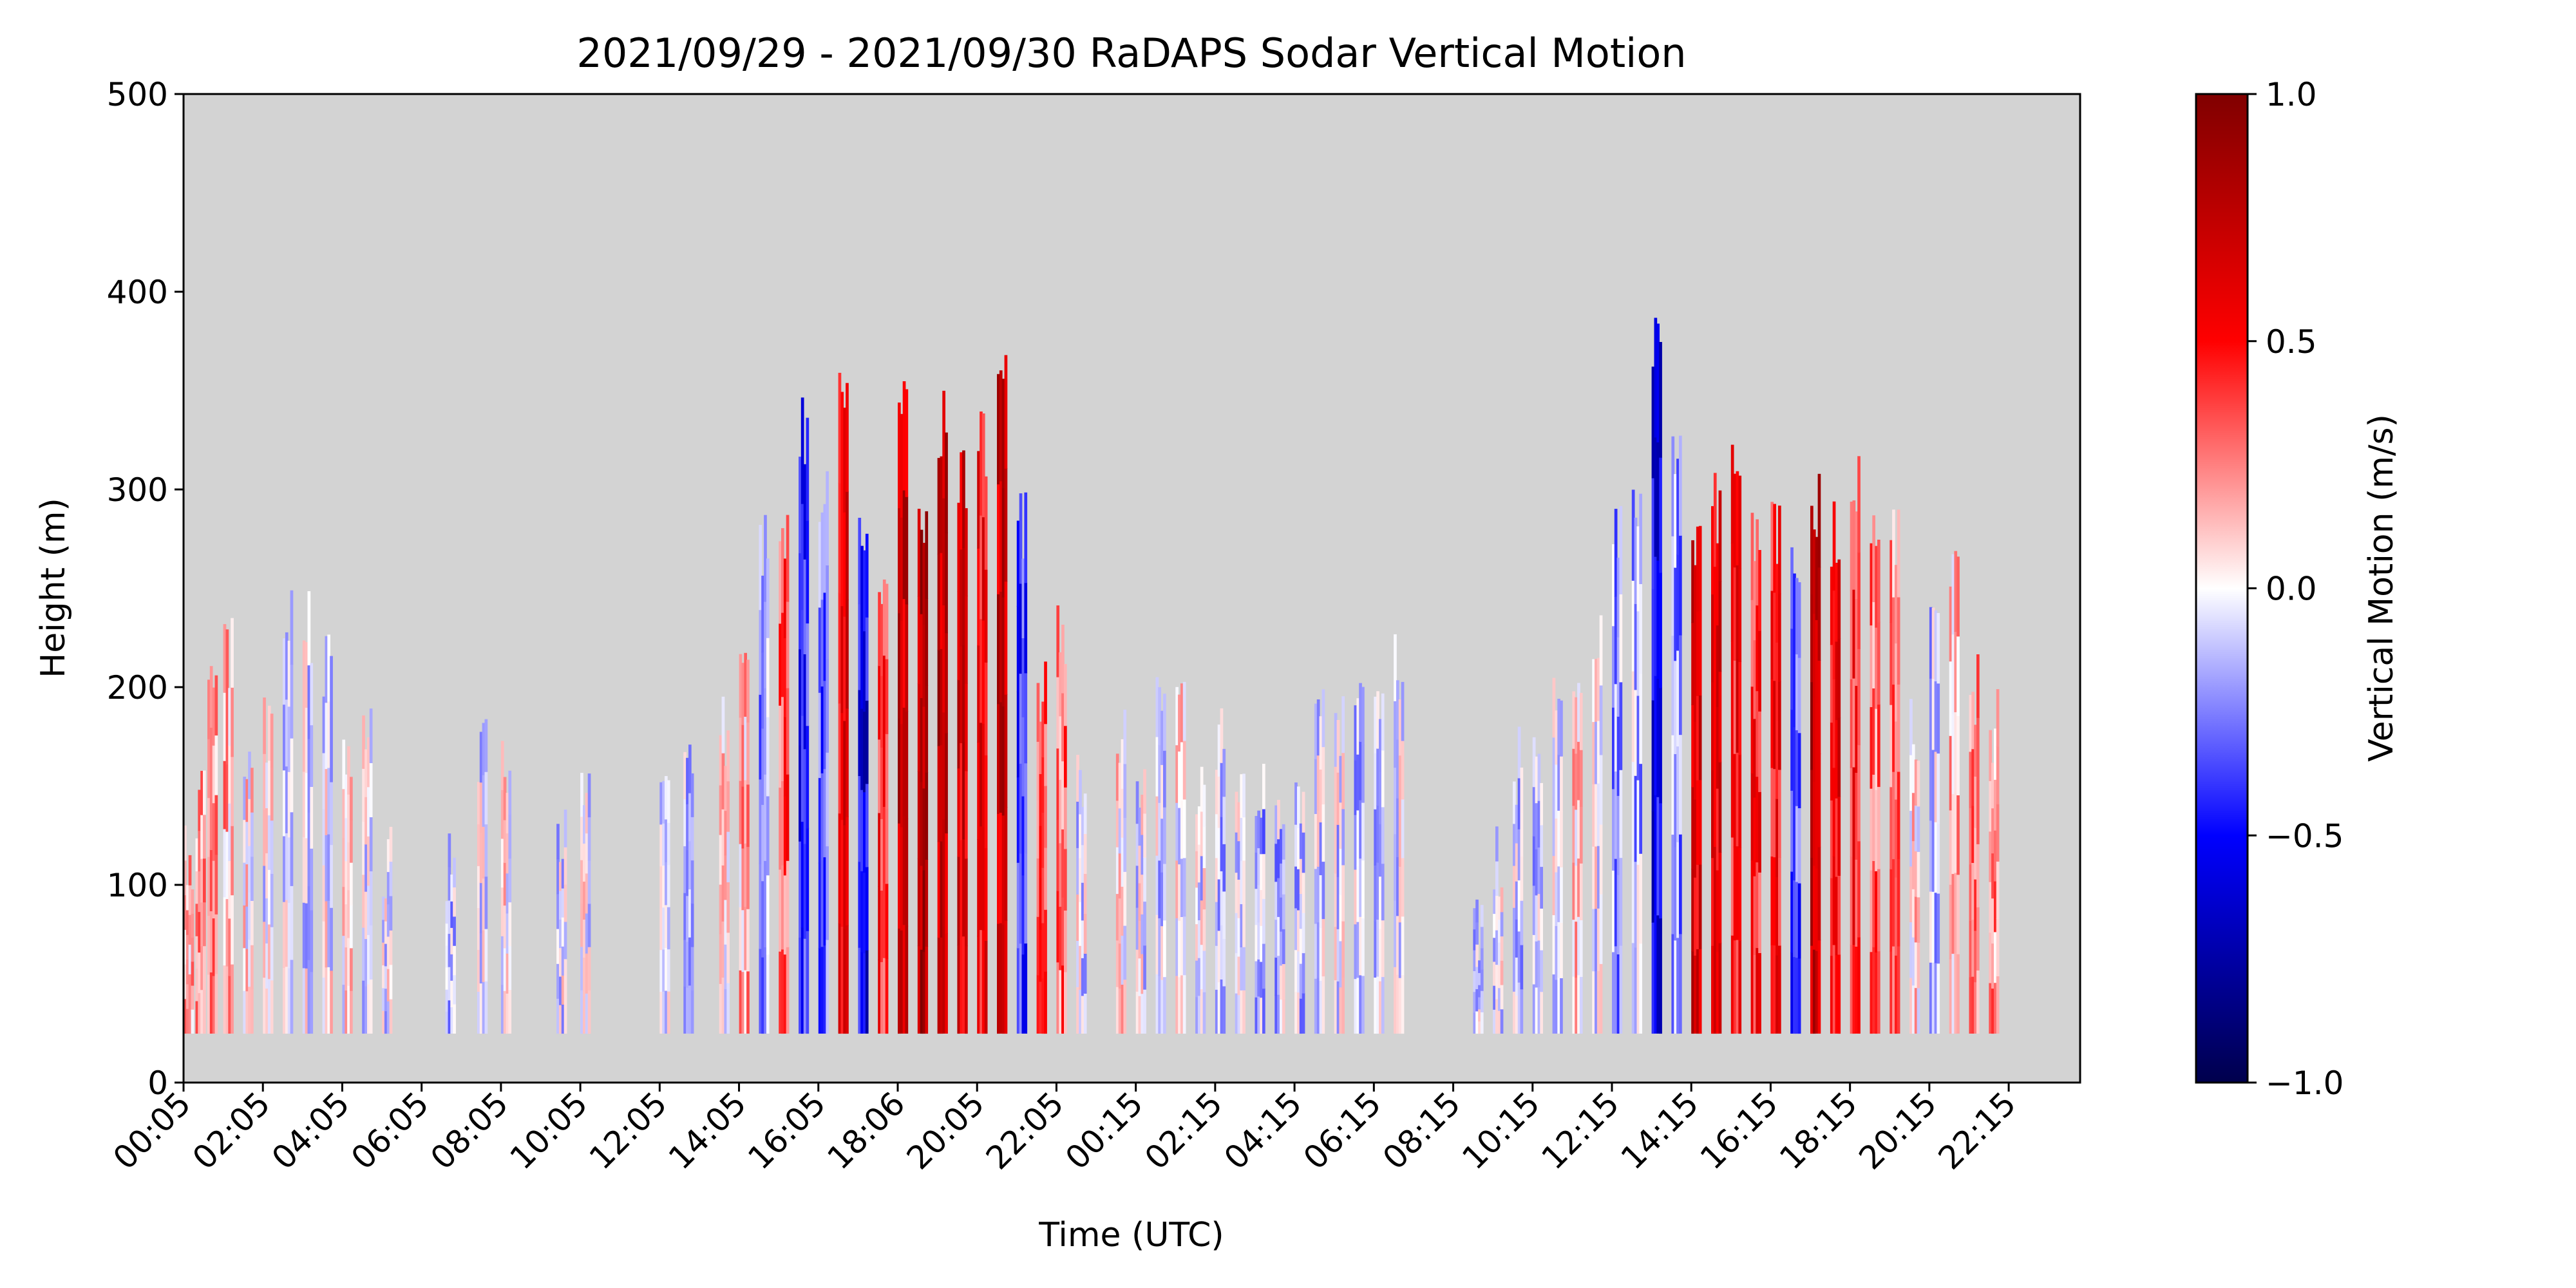 The image size is (2576, 1288). I want to click on colorbar: 1.00.50.0−0.5−1.0 Vertical Motion (m/s), so click(2298, 589).